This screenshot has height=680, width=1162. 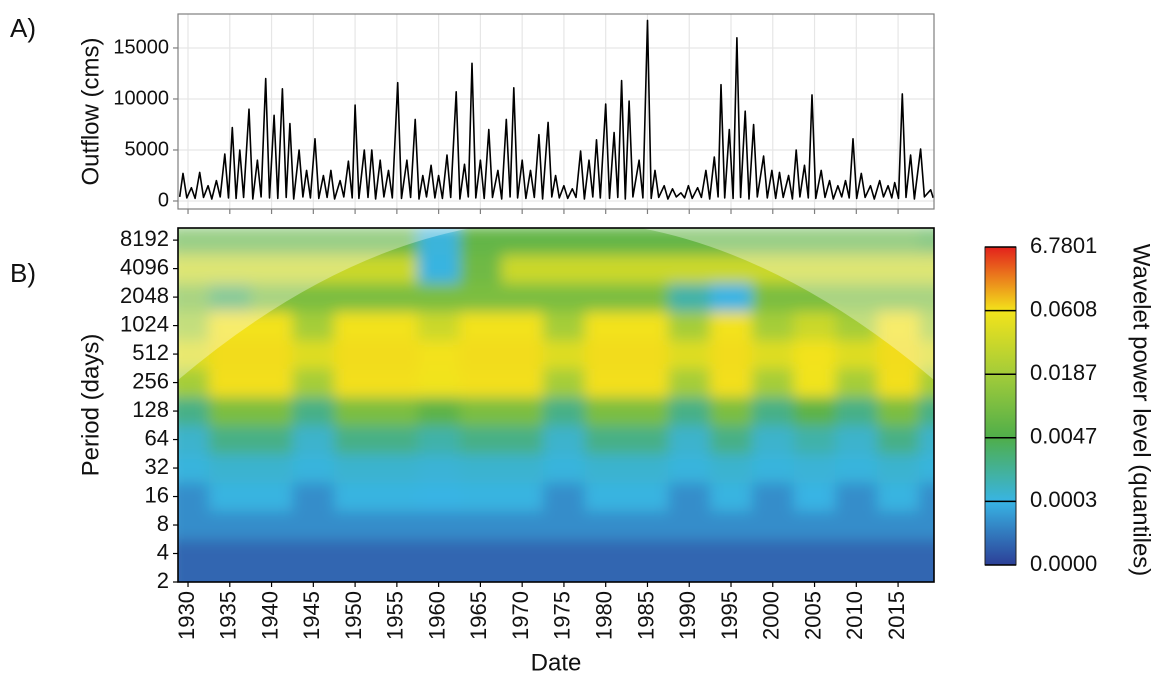 I want to click on y-tick-label: 0, so click(x=163, y=200).